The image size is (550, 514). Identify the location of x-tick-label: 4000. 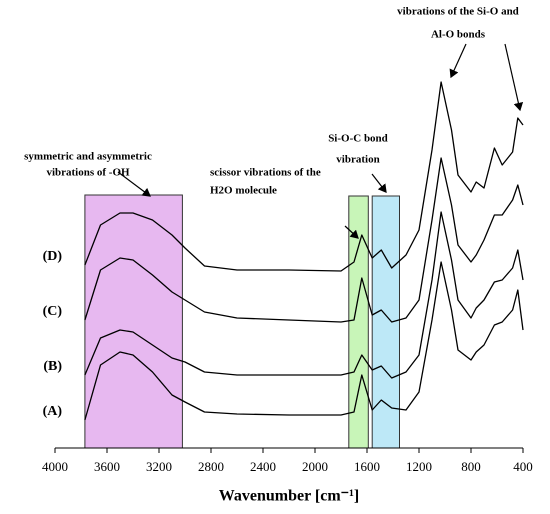
(55, 466).